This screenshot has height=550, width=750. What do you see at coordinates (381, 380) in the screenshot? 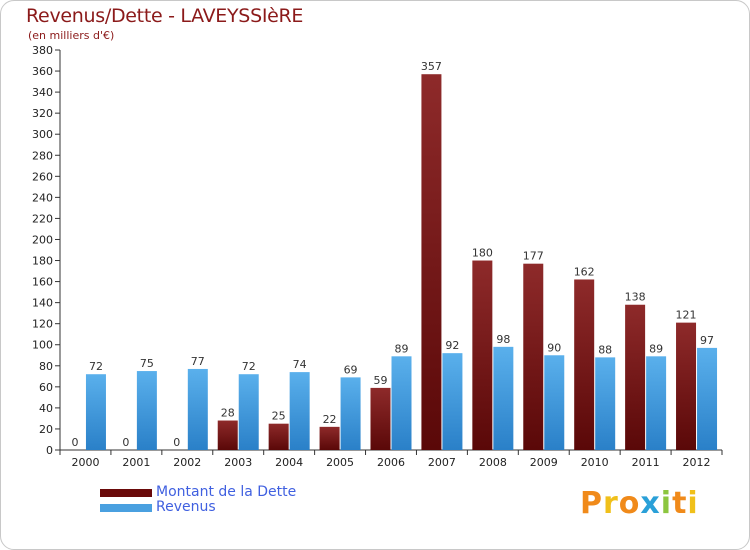
I see `data-label-dette: 59` at bounding box center [381, 380].